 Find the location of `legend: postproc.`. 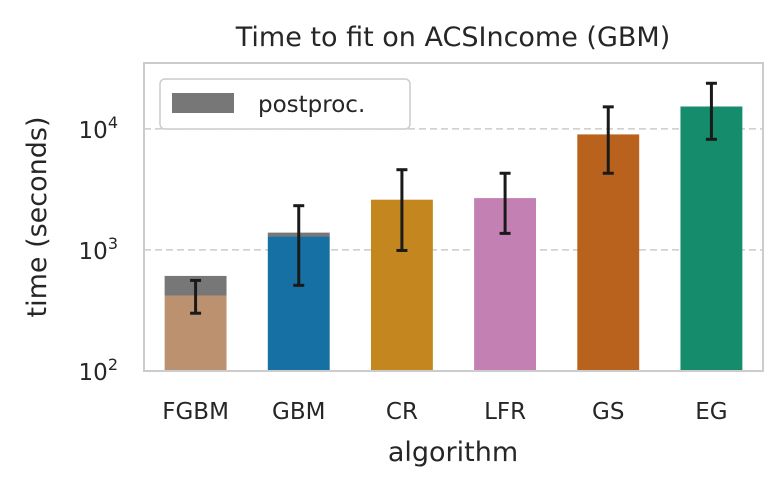

legend: postproc. is located at coordinates (285, 104).